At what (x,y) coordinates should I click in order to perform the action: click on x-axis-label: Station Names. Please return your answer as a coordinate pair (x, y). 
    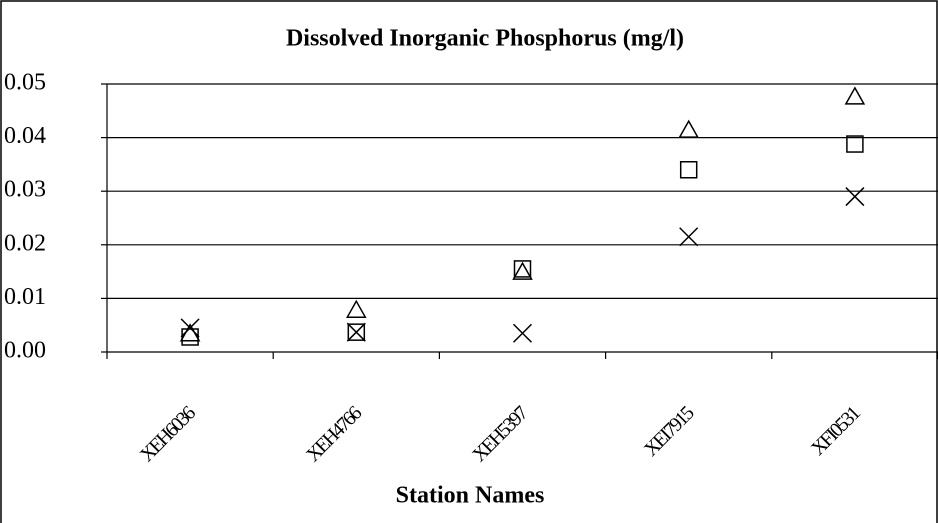
    Looking at the image, I should click on (470, 496).